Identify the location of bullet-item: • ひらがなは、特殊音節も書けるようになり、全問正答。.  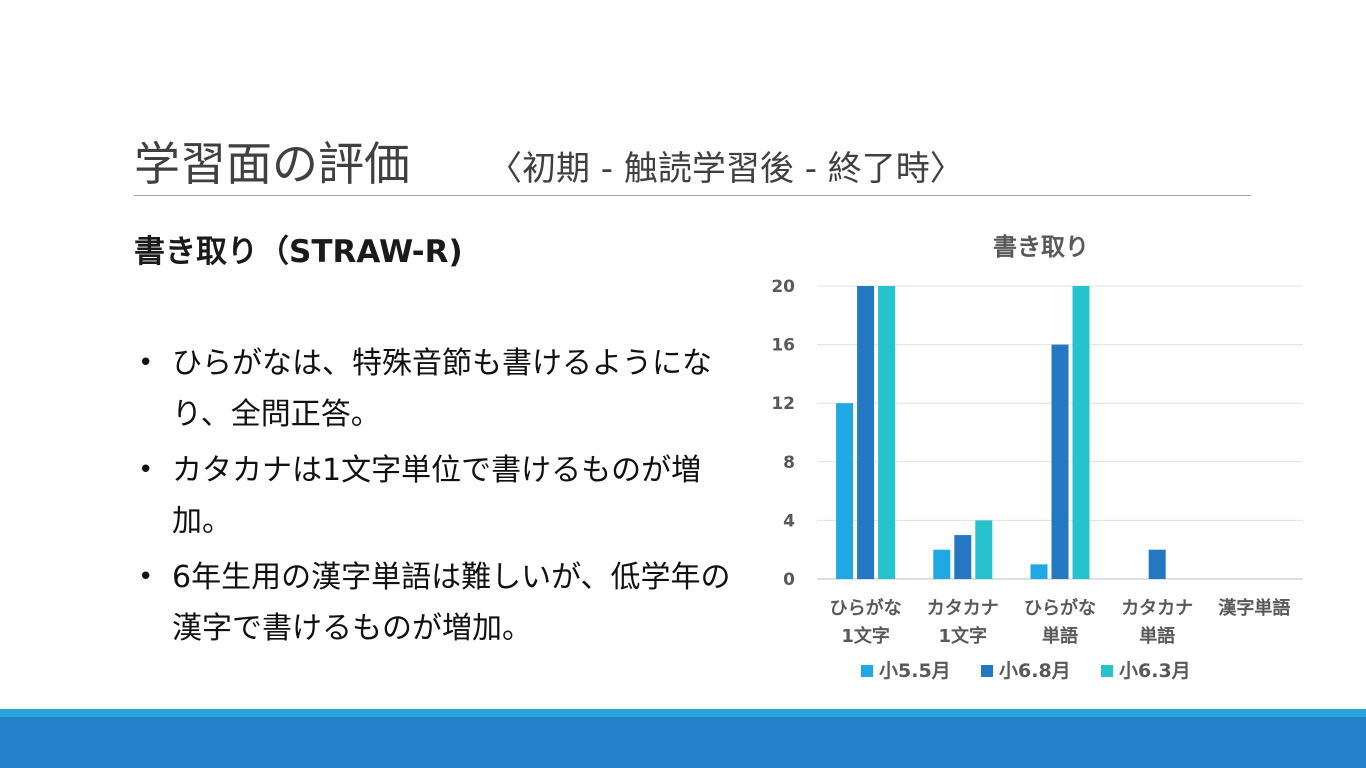
(434, 389).